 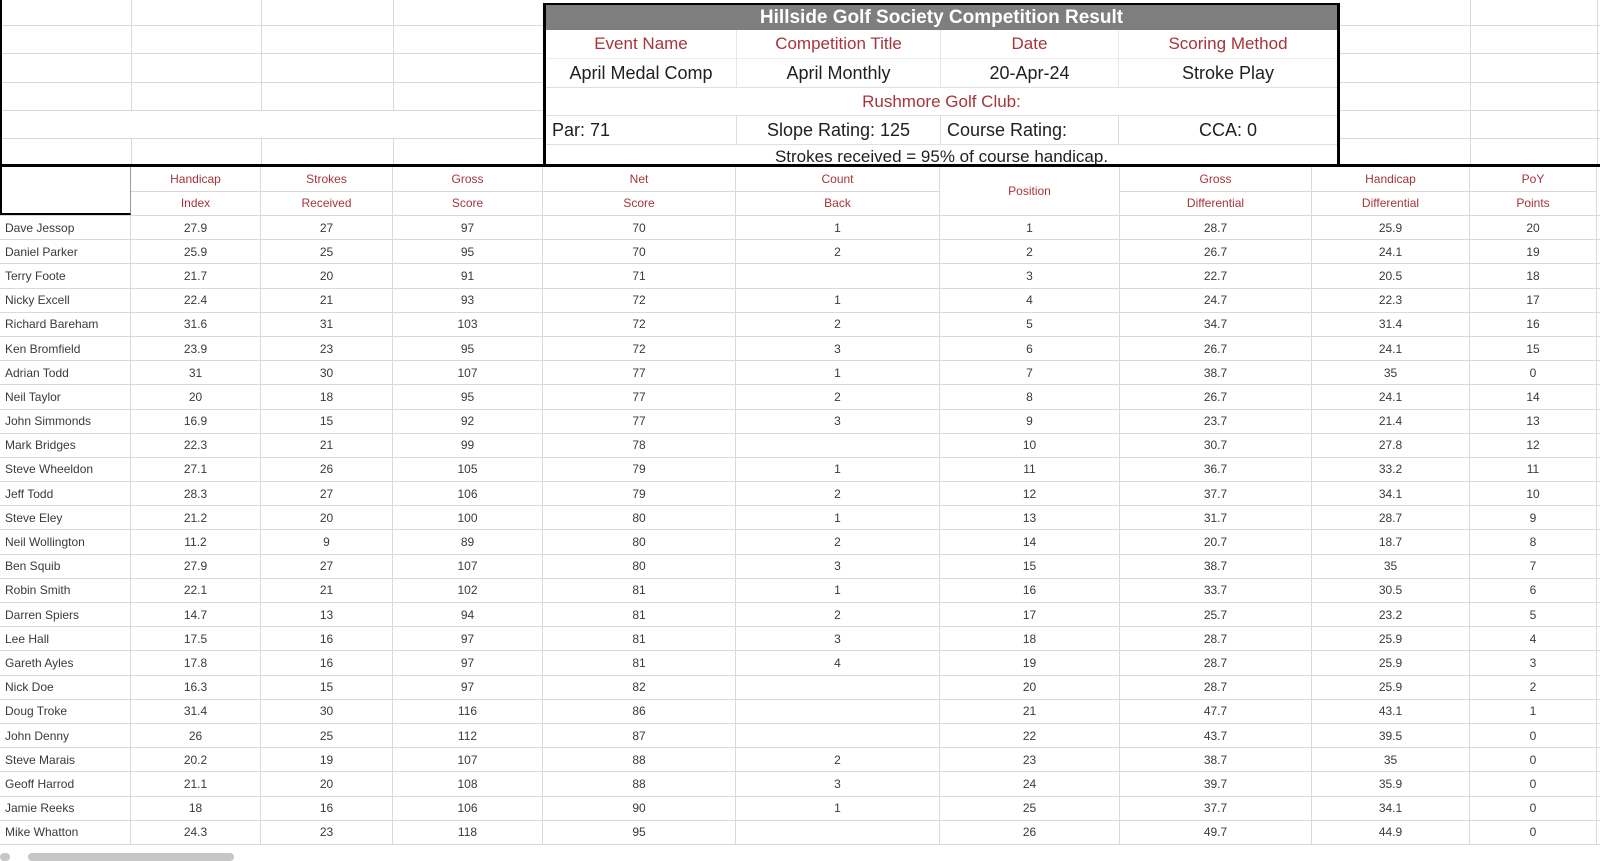 What do you see at coordinates (65, 566) in the screenshot?
I see `player-name-cell: Ben Squib` at bounding box center [65, 566].